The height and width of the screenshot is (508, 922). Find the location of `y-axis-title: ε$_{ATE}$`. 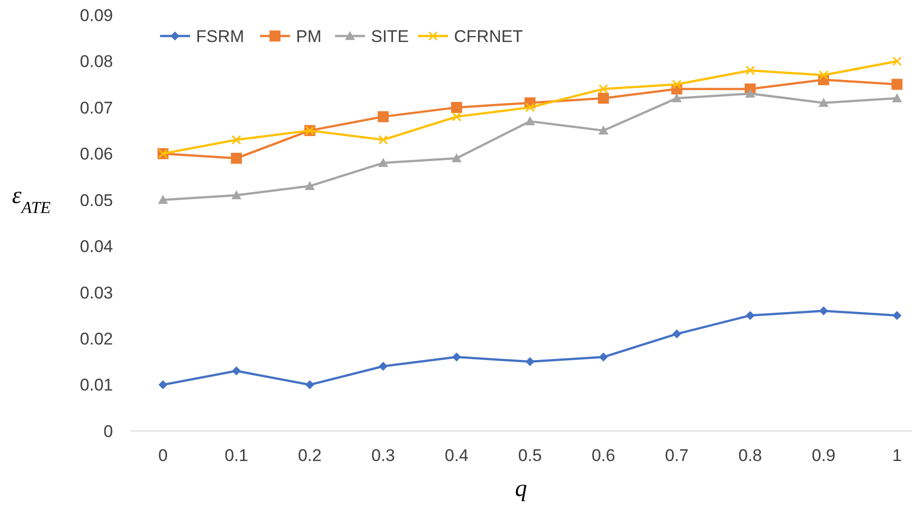

y-axis-title: ε$_{ATE}$ is located at coordinates (31, 199).